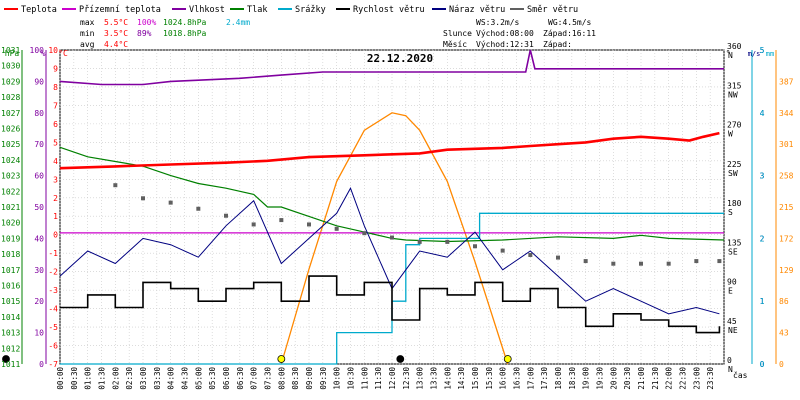 Image resolution: width=800 pixels, height=400 pixels. What do you see at coordinates (517, 378) in the screenshot?
I see `x-tick: 16:30` at bounding box center [517, 378].